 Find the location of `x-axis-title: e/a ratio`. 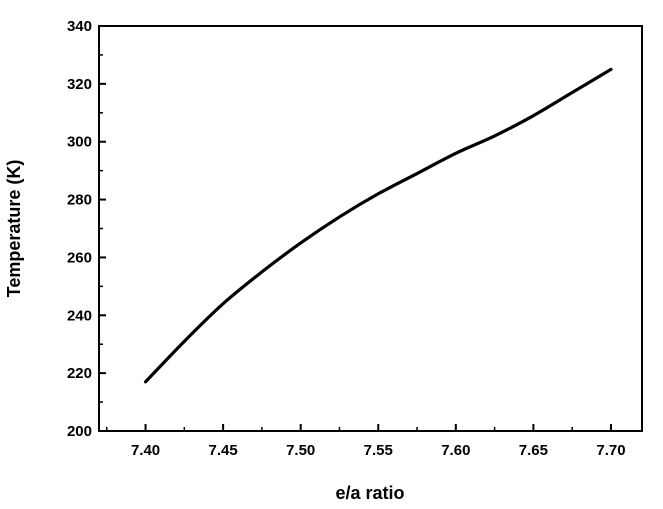

x-axis-title: e/a ratio is located at coordinates (369, 493).